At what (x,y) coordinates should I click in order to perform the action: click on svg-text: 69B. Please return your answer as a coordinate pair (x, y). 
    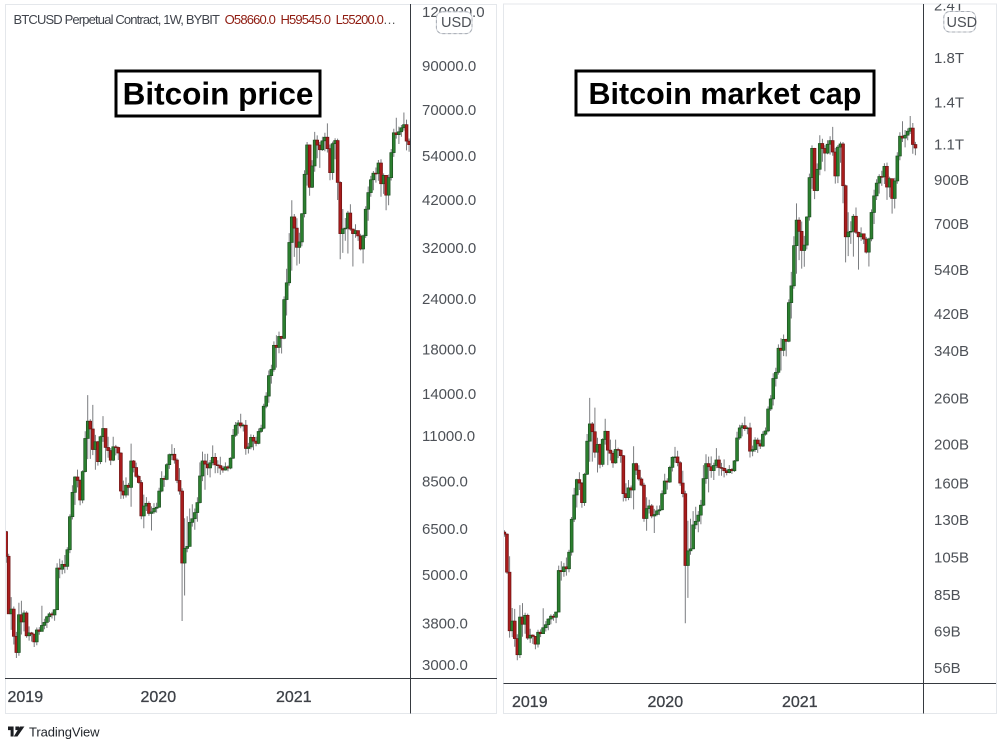
    Looking at the image, I should click on (947, 632).